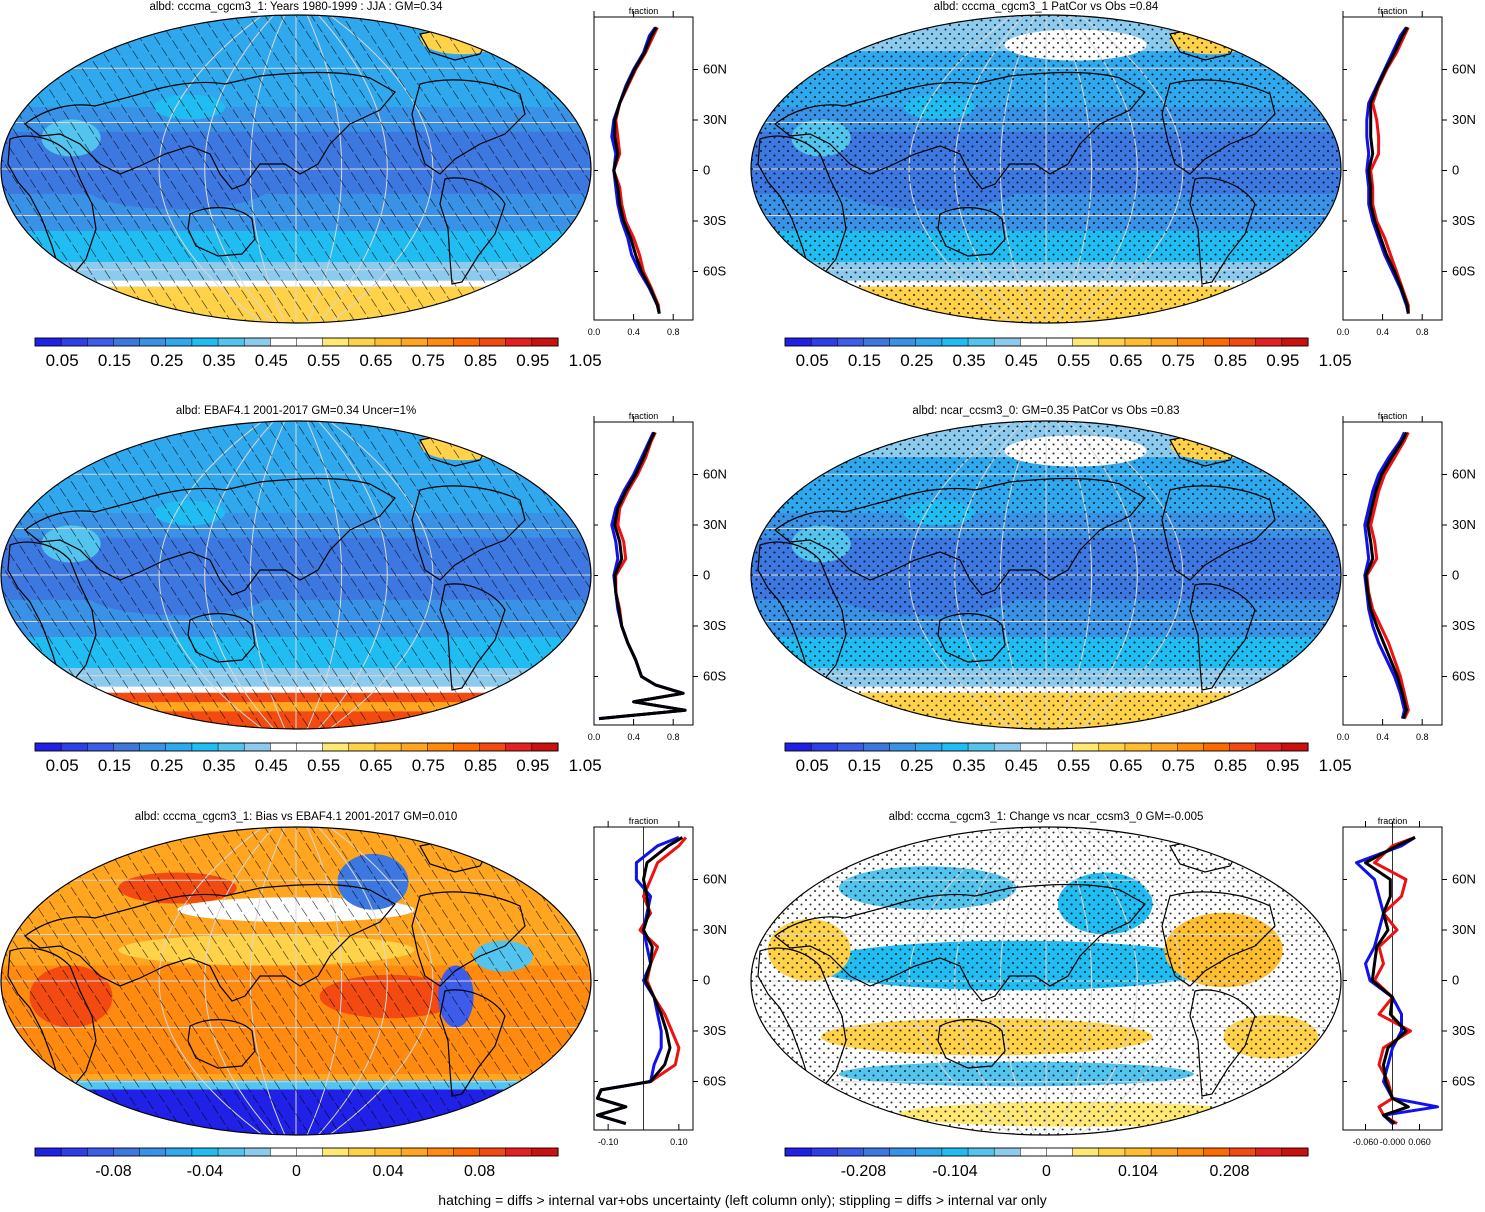 Image resolution: width=1485 pixels, height=1212 pixels. What do you see at coordinates (296, 1163) in the screenshot?
I see `colorbar-5: -0.08 -0.04 0 0.04 0.08` at bounding box center [296, 1163].